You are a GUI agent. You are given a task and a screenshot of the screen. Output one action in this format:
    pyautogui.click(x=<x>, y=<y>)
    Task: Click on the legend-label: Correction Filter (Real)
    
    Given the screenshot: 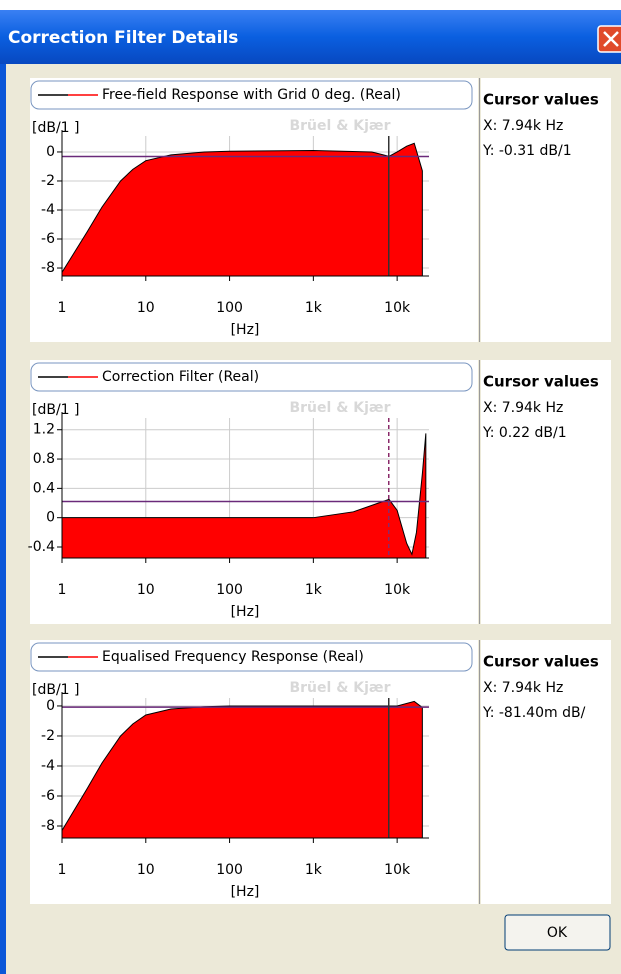 What is the action you would take?
    pyautogui.click(x=180, y=377)
    